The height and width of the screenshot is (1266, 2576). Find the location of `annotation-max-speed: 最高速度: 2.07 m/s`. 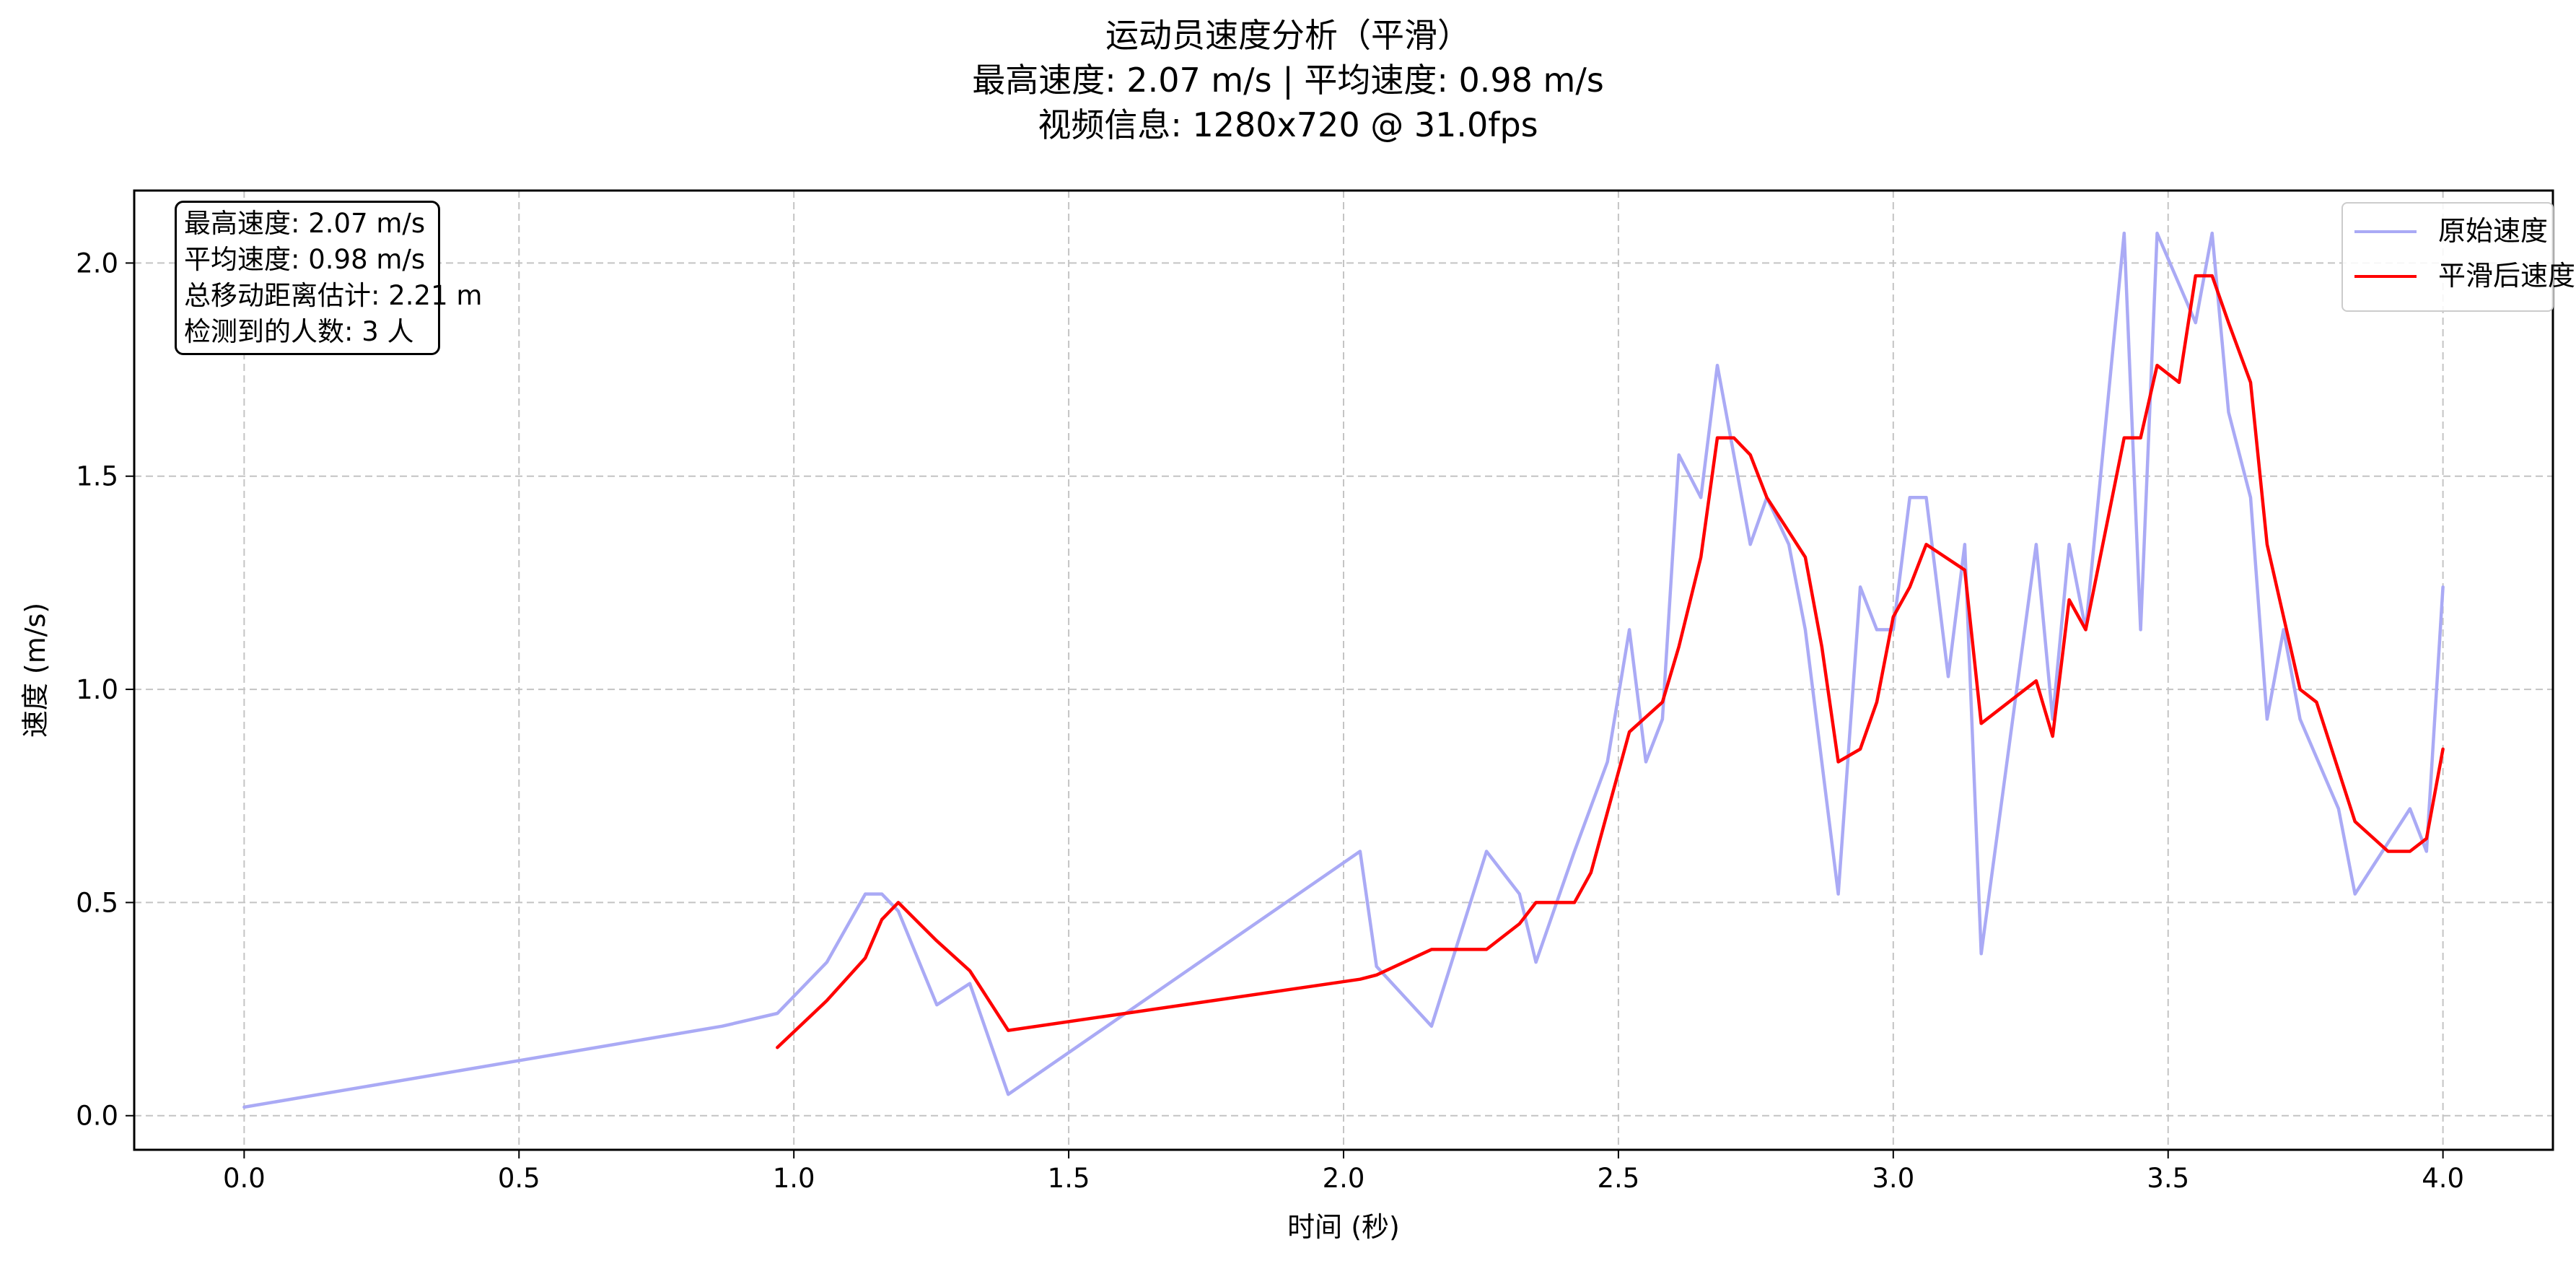

annotation-max-speed: 最高速度: 2.07 m/s is located at coordinates (305, 223).